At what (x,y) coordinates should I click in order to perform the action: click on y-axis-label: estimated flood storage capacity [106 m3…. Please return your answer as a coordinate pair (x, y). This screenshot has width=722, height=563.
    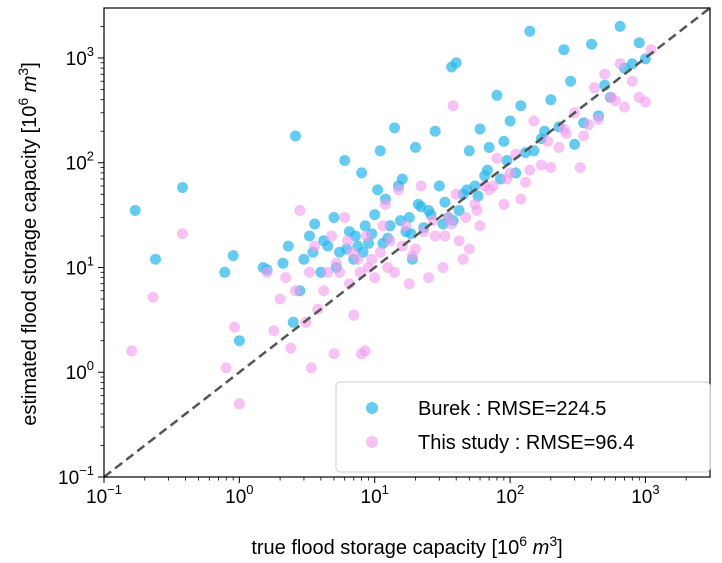
    Looking at the image, I should click on (28, 244).